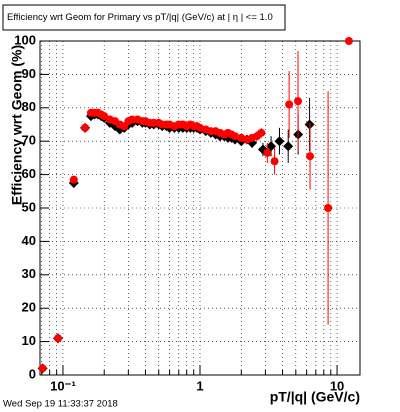 The height and width of the screenshot is (412, 400). Describe the element at coordinates (199, 385) in the screenshot. I see `x-tick-label: 1` at that location.